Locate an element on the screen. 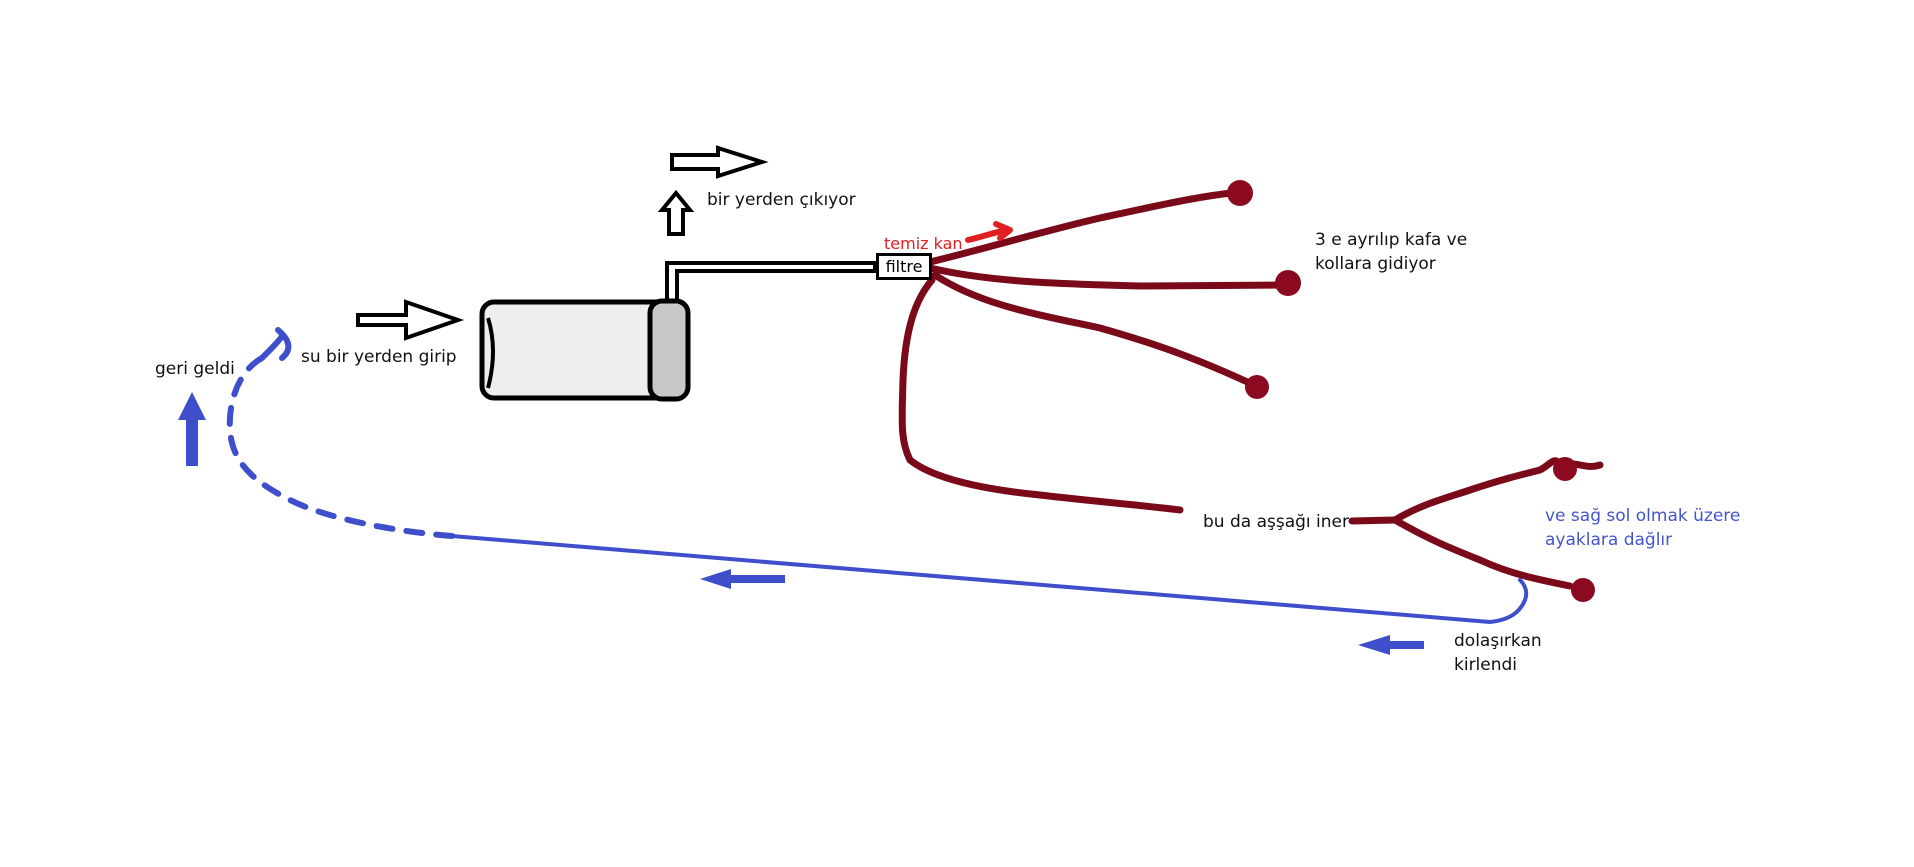 This screenshot has height=867, width=1914. label-dirty-1: dolaşırkan is located at coordinates (1498, 641).